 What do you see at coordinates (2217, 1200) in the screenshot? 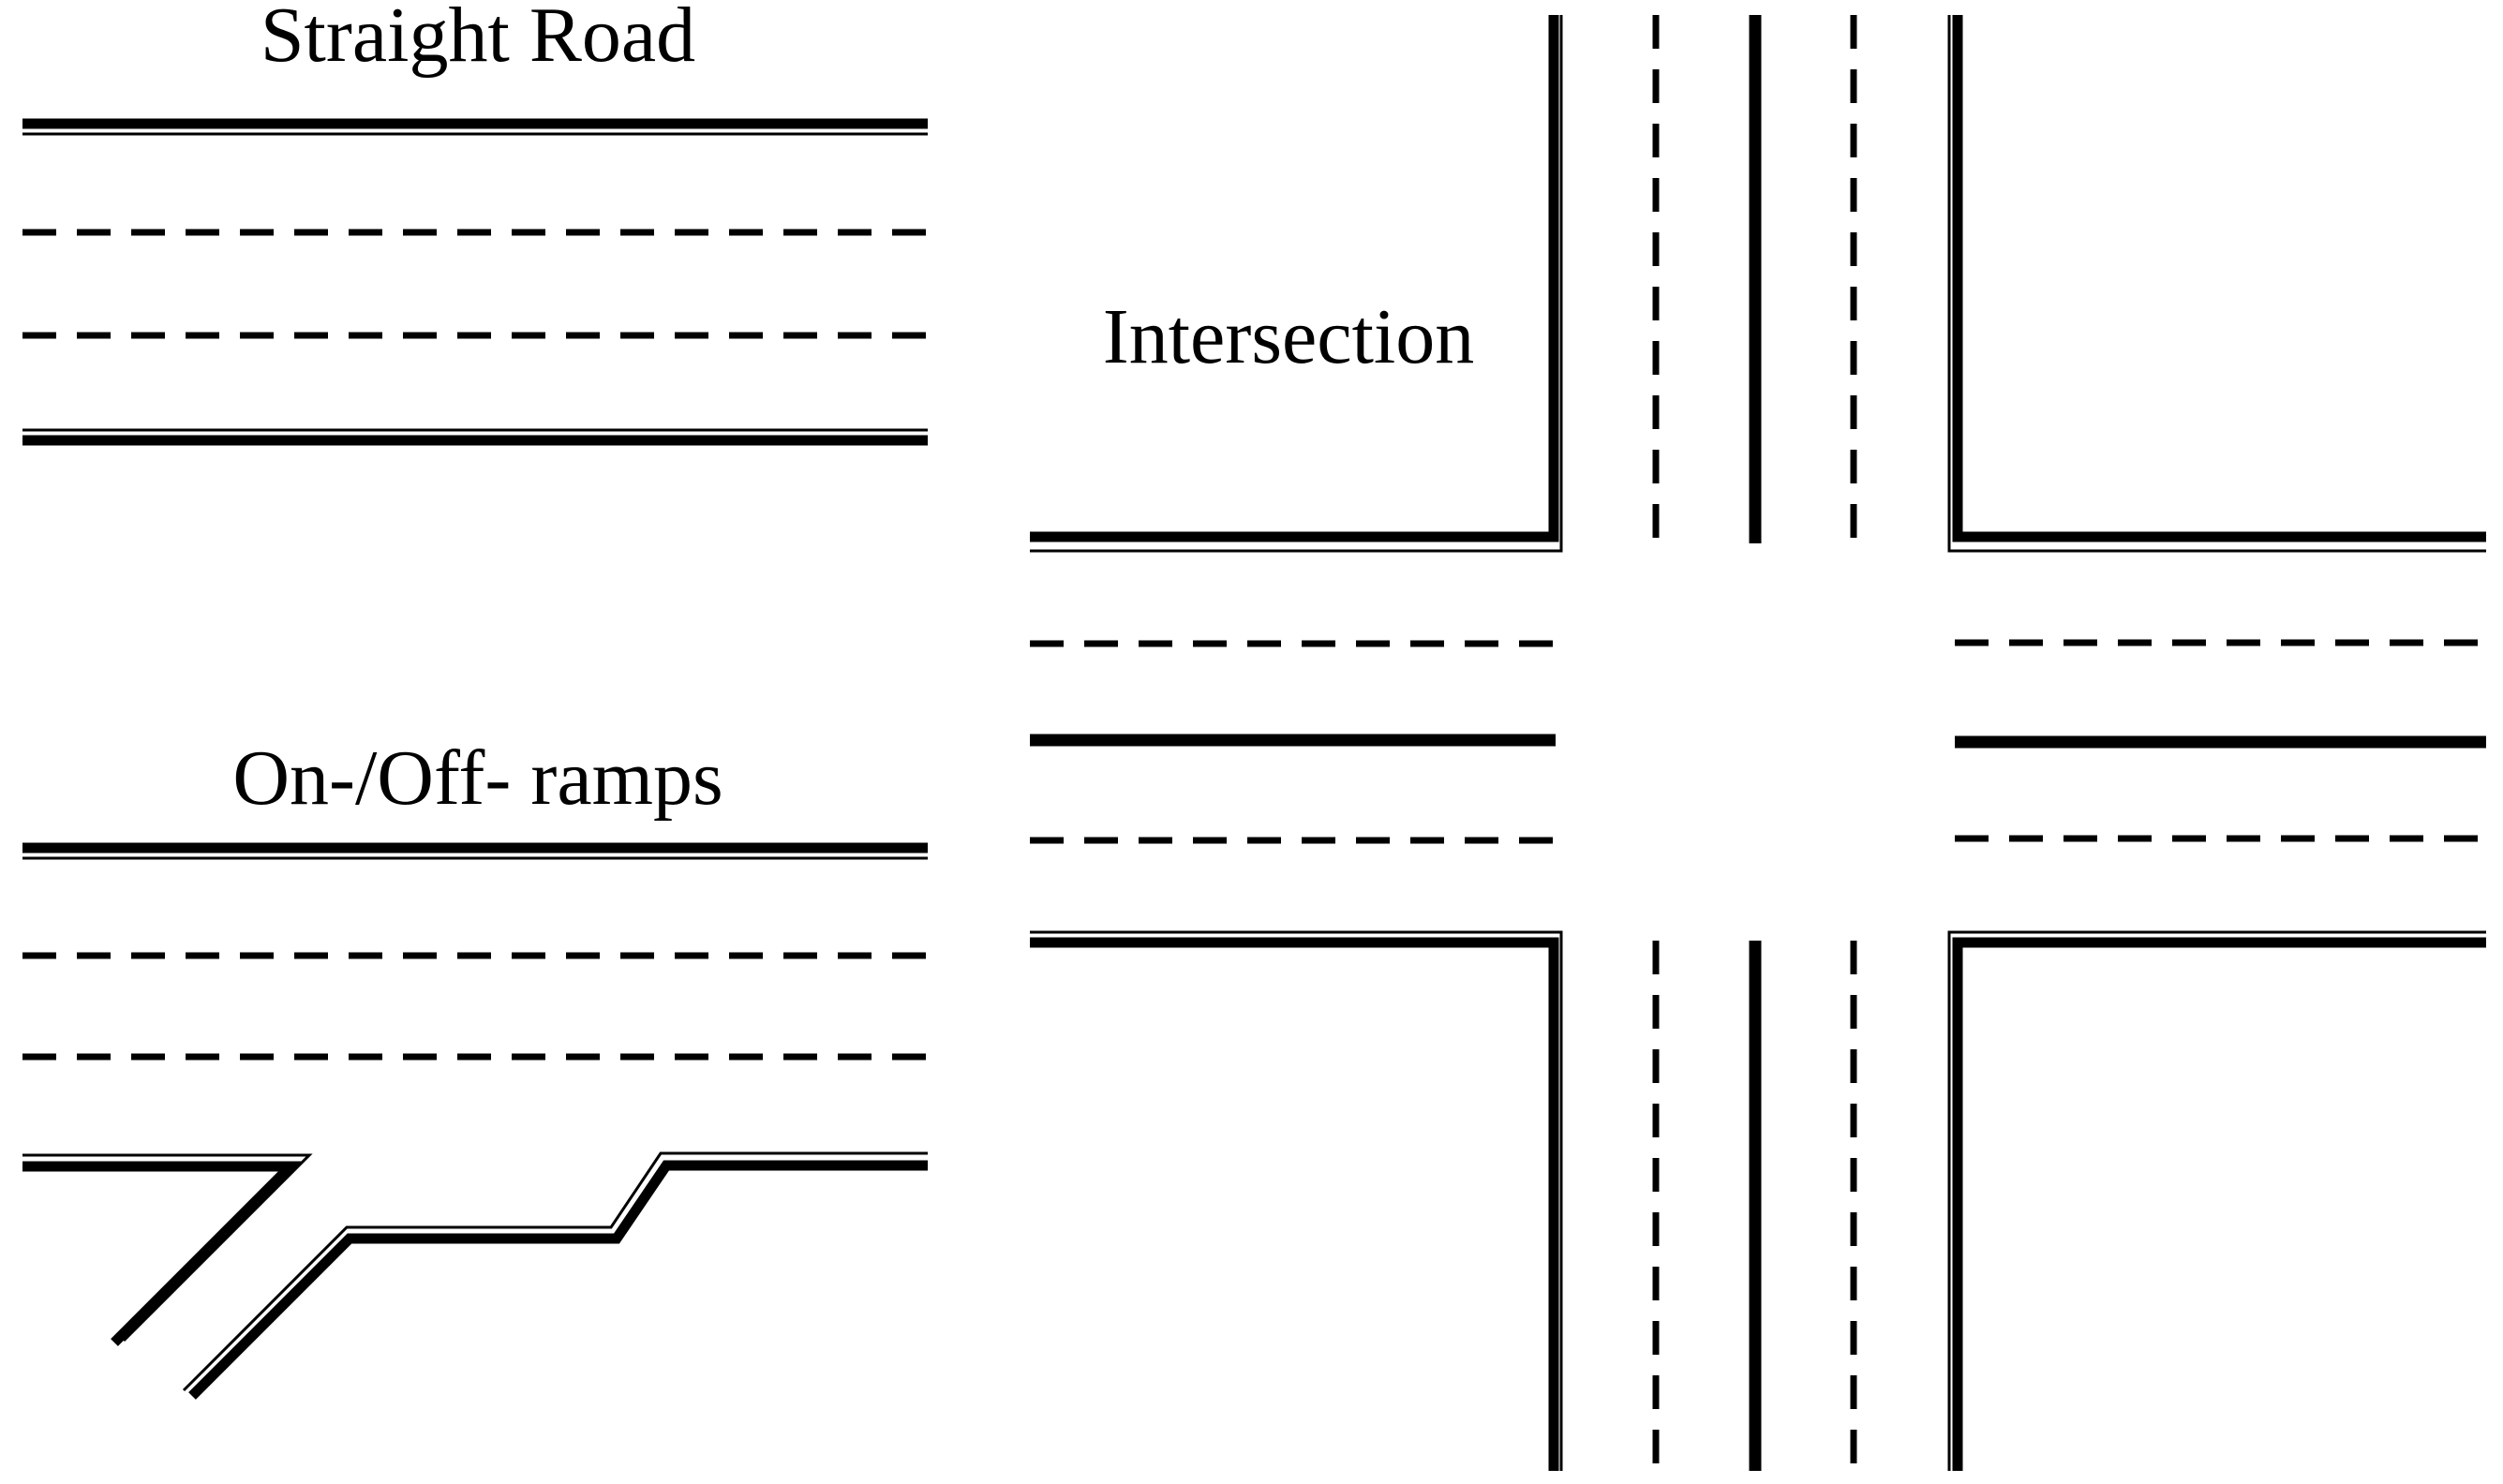
I see `intersection-corner-bottom-right` at bounding box center [2217, 1200].